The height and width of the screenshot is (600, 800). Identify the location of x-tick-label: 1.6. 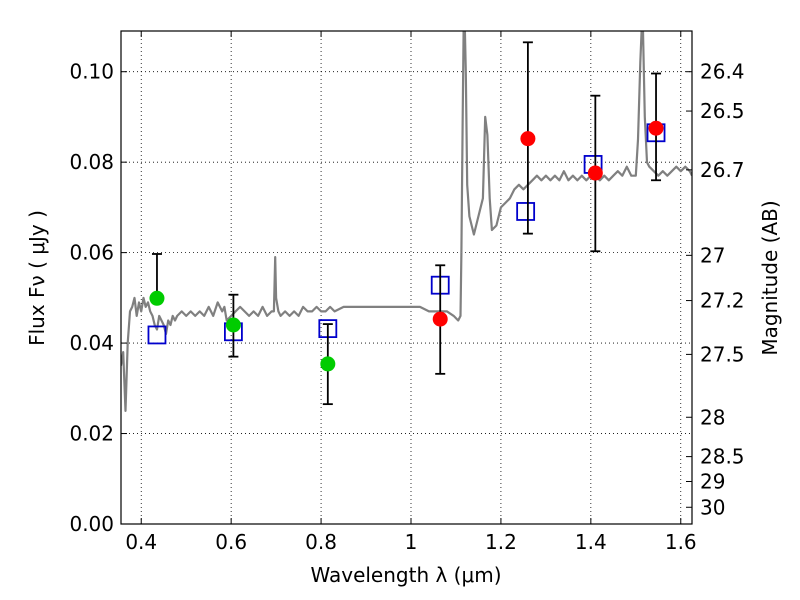
(681, 542).